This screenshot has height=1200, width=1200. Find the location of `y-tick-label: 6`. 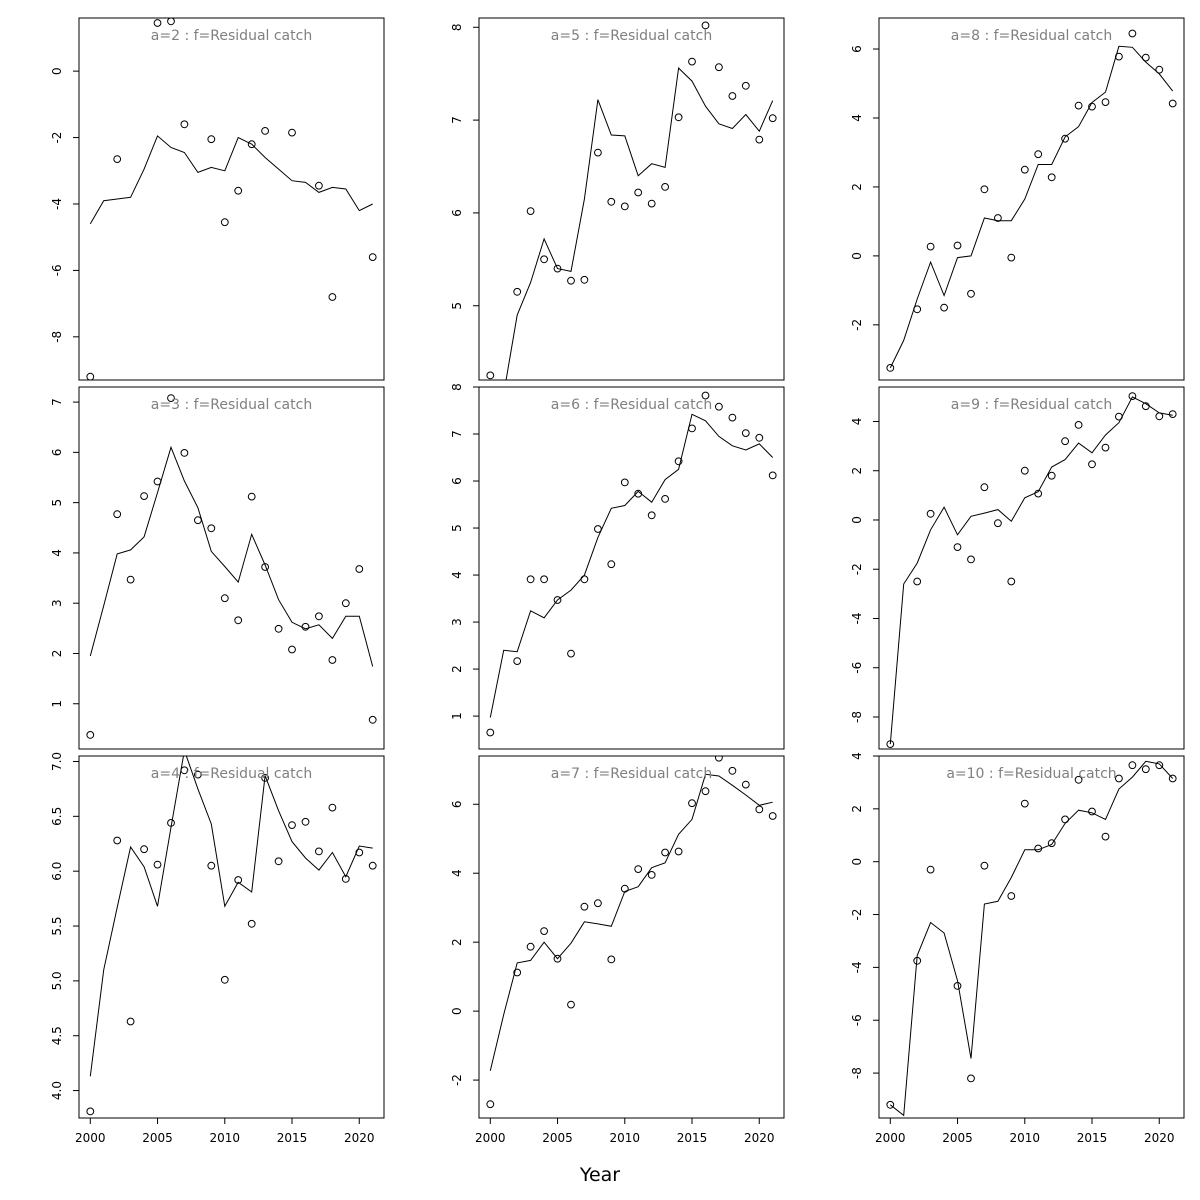

y-tick-label: 6 is located at coordinates (57, 453).